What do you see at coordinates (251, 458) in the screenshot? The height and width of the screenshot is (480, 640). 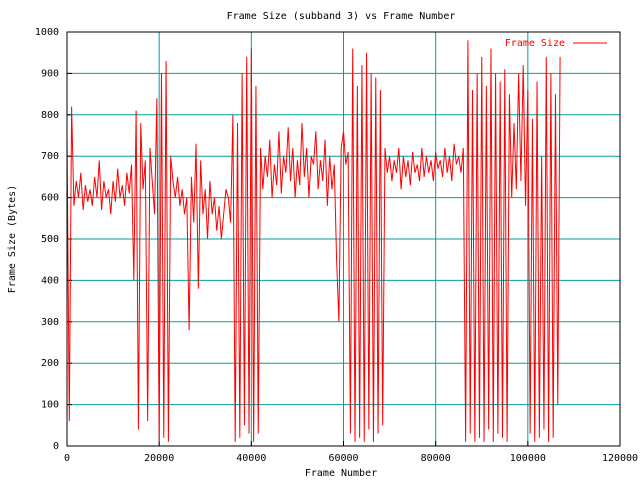 I see `x-tick-label: 40000` at bounding box center [251, 458].